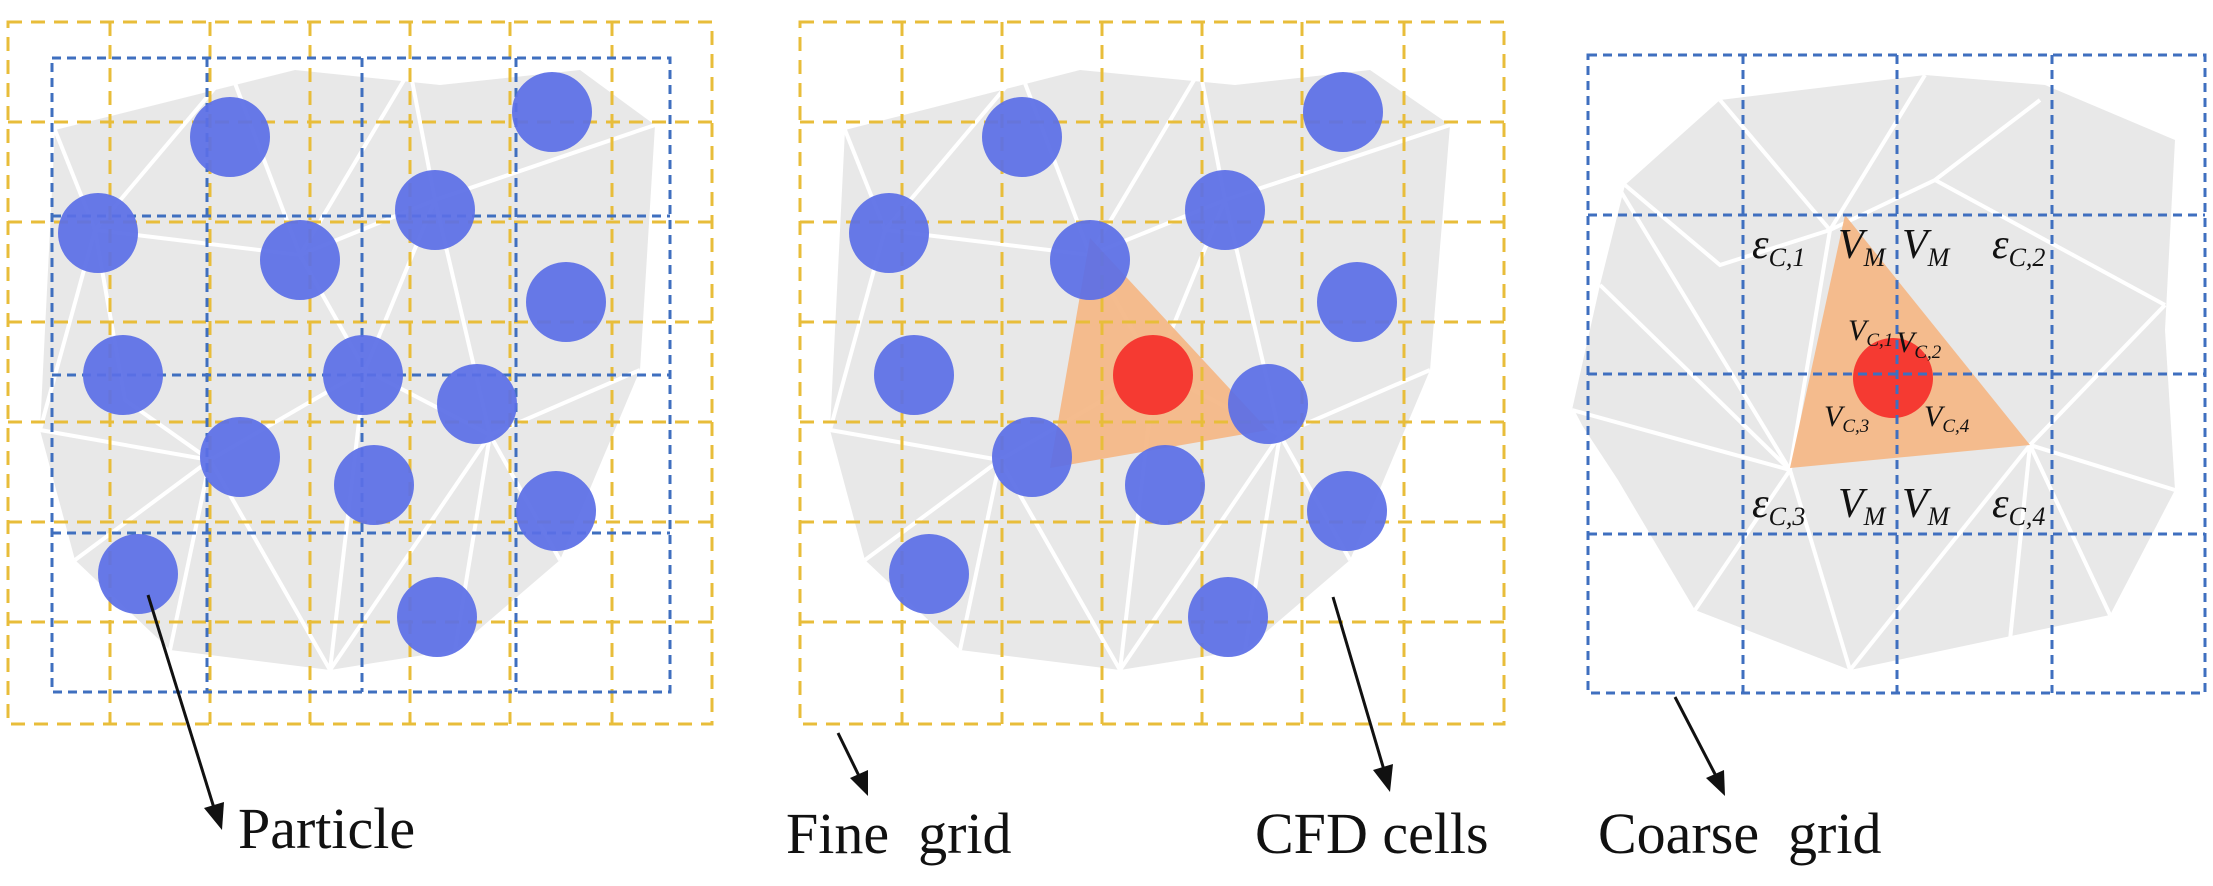  Describe the element at coordinates (1740, 833) in the screenshot. I see `coarse-grid-label: Coarse grid` at that location.